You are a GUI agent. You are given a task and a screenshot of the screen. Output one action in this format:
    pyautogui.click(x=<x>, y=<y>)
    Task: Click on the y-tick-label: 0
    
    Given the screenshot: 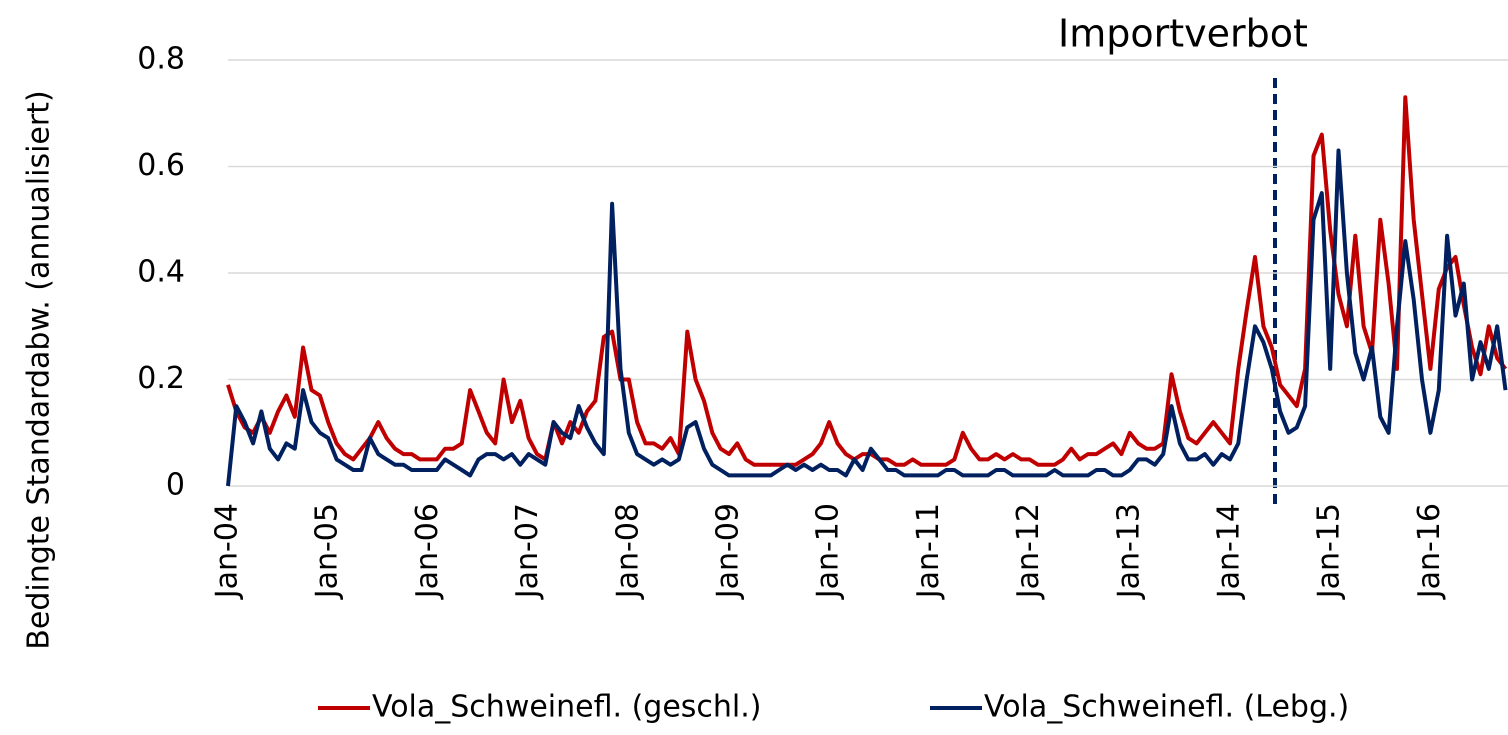 What is the action you would take?
    pyautogui.click(x=175, y=485)
    